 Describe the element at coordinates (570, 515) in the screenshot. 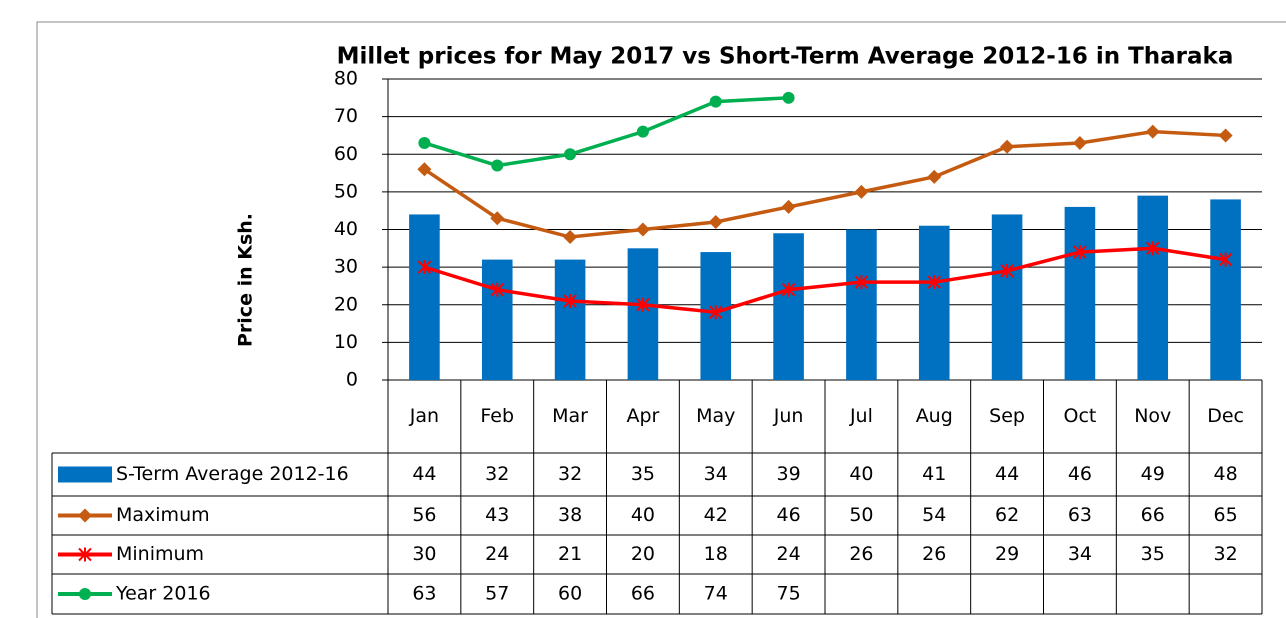

I see `table-value: 38` at that location.